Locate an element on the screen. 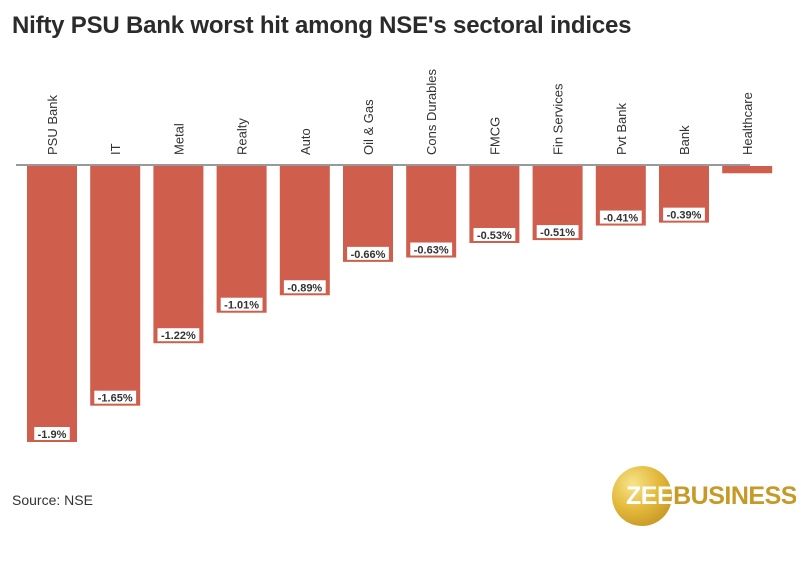  category-label-6: Cons Durables is located at coordinates (431, 112).